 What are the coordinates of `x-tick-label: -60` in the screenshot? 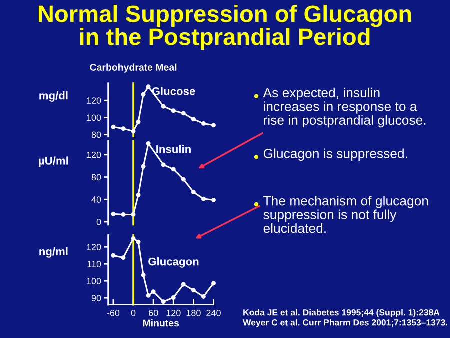 It's located at (113, 313).